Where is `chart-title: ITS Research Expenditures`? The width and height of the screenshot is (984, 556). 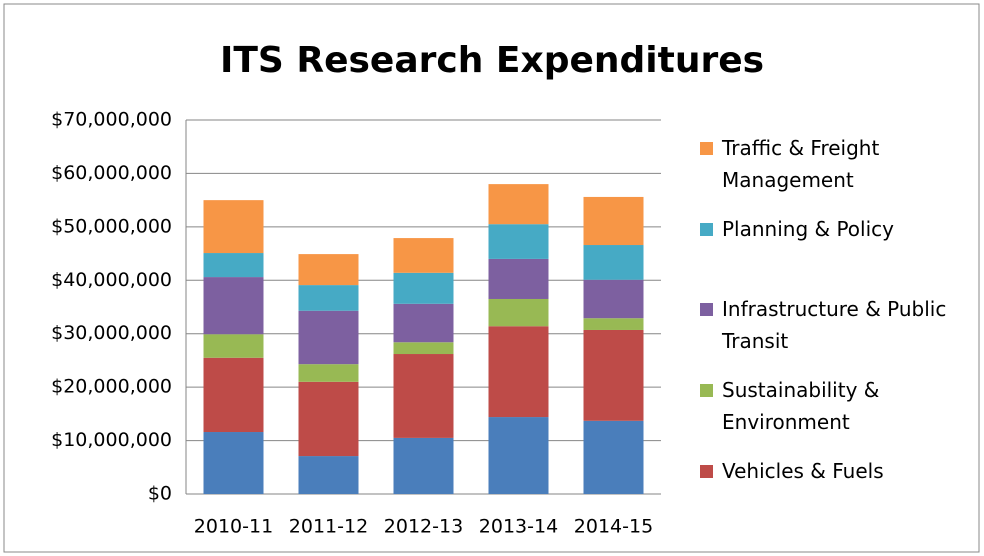 chart-title: ITS Research Expenditures is located at coordinates (492, 60).